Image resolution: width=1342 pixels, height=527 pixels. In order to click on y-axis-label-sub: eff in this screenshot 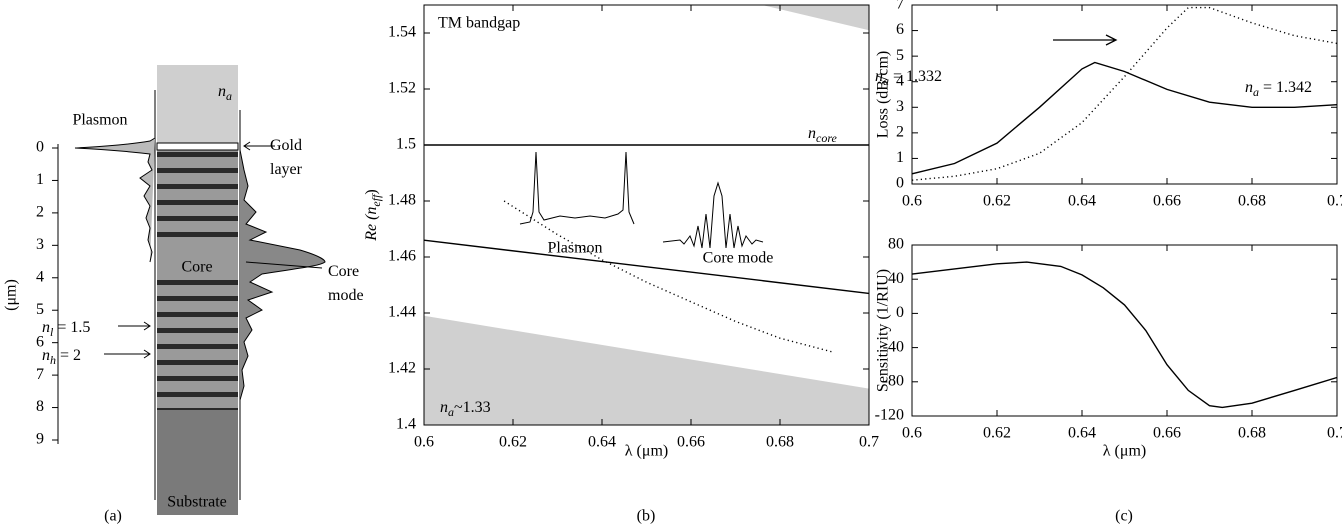, I will do `click(376, 200)`.